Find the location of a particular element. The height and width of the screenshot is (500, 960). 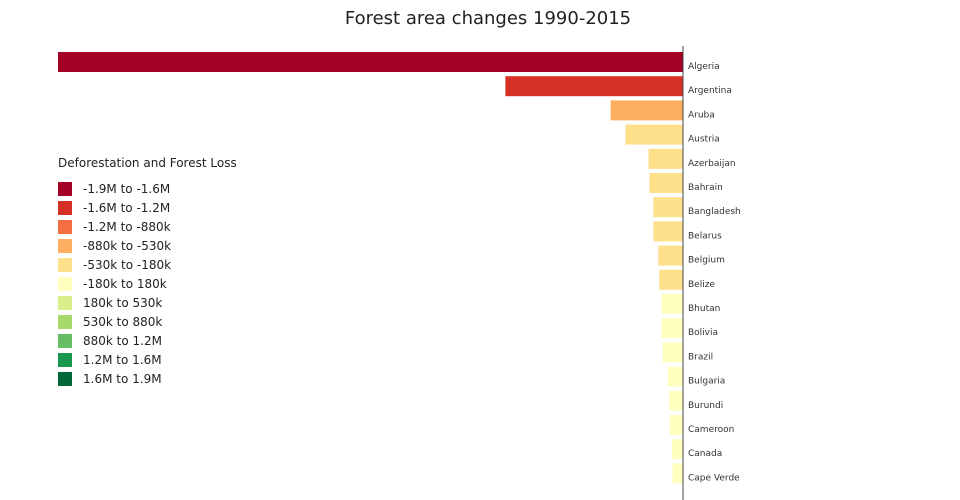

category-label: Bangladesh is located at coordinates (714, 212).